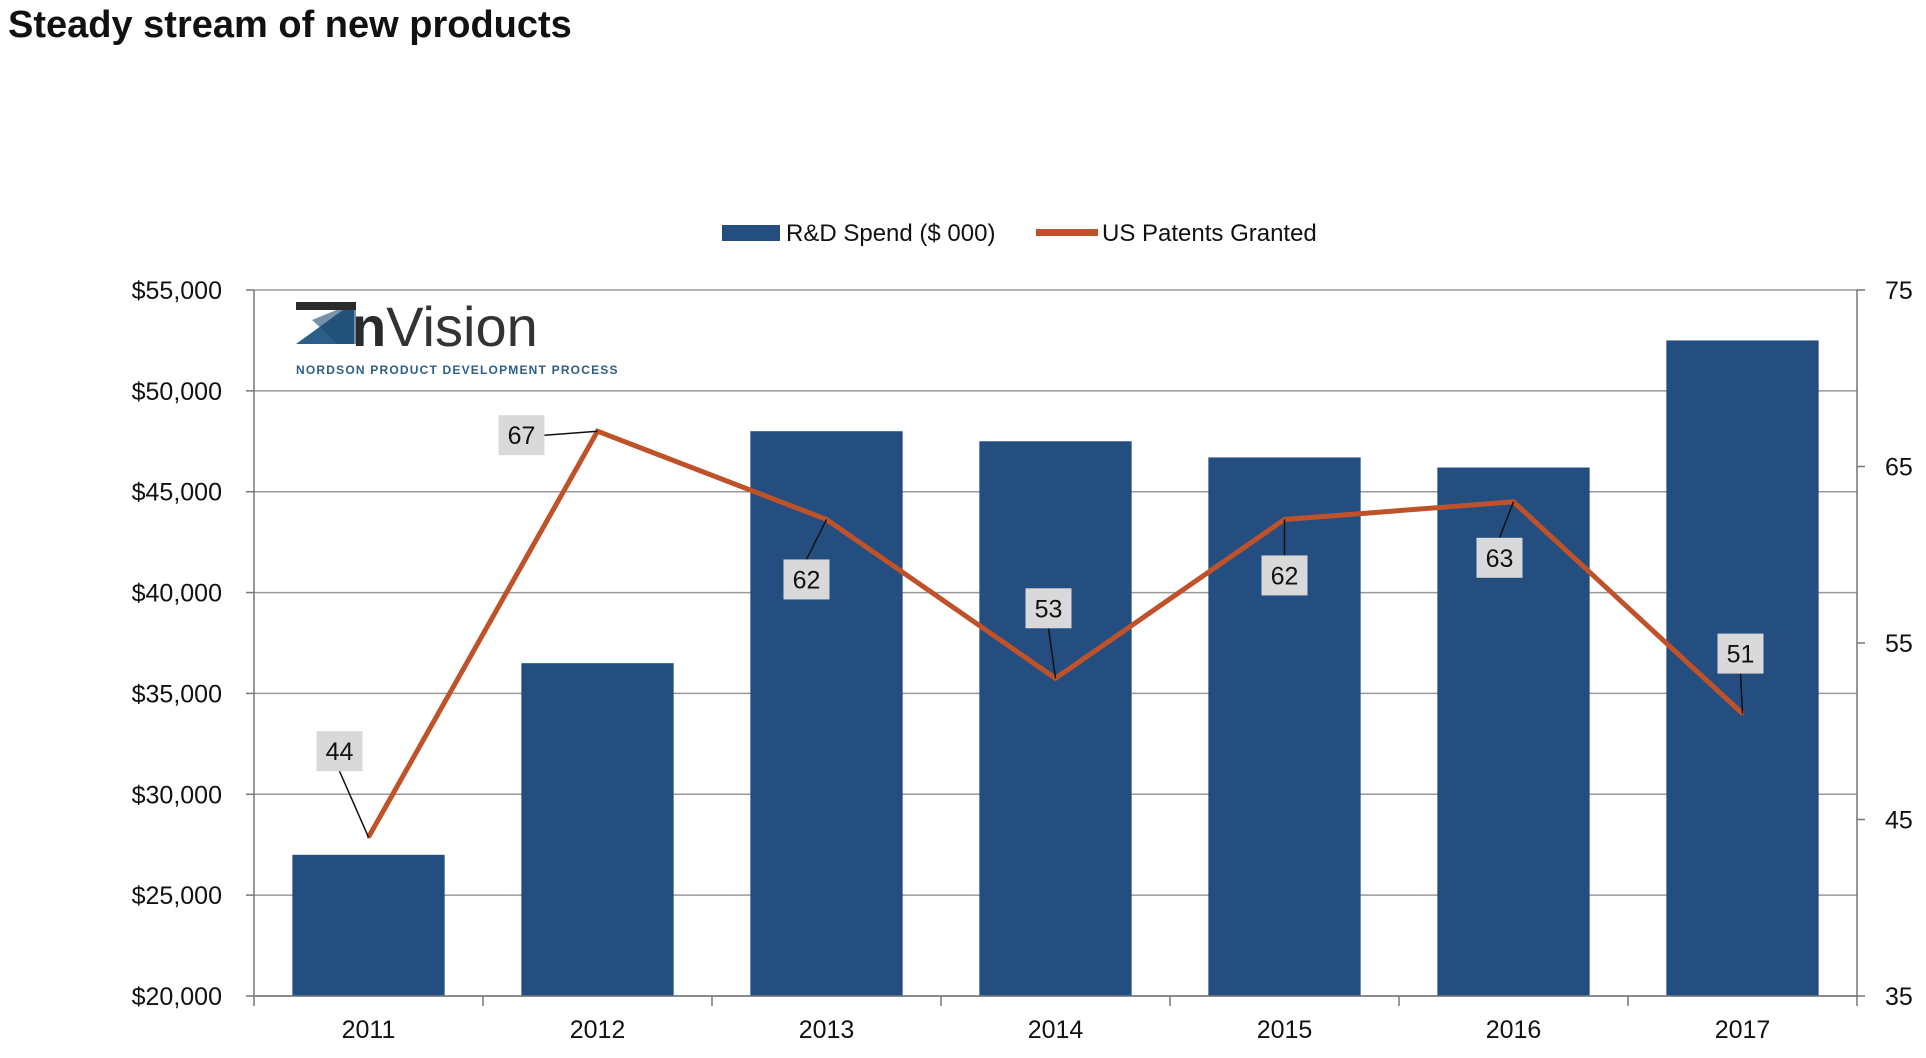  What do you see at coordinates (816, 539) in the screenshot?
I see `leader-line-2013` at bounding box center [816, 539].